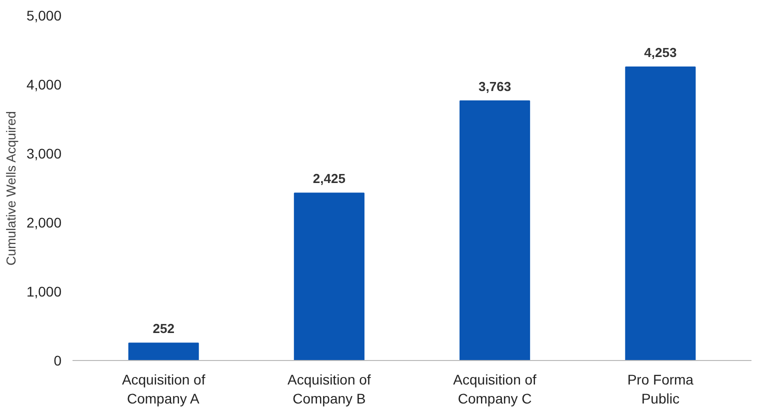  What do you see at coordinates (163, 328) in the screenshot?
I see `data-label: 252` at bounding box center [163, 328].